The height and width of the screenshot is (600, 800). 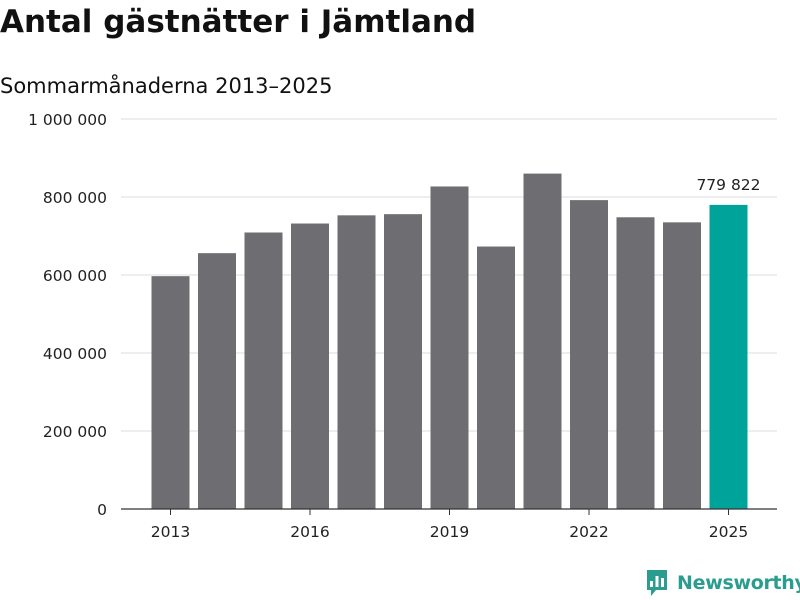 I want to click on y-axis-ticks: 0 200 000 400 000 600 000 800 000 1 000 000, so click(x=67, y=315).